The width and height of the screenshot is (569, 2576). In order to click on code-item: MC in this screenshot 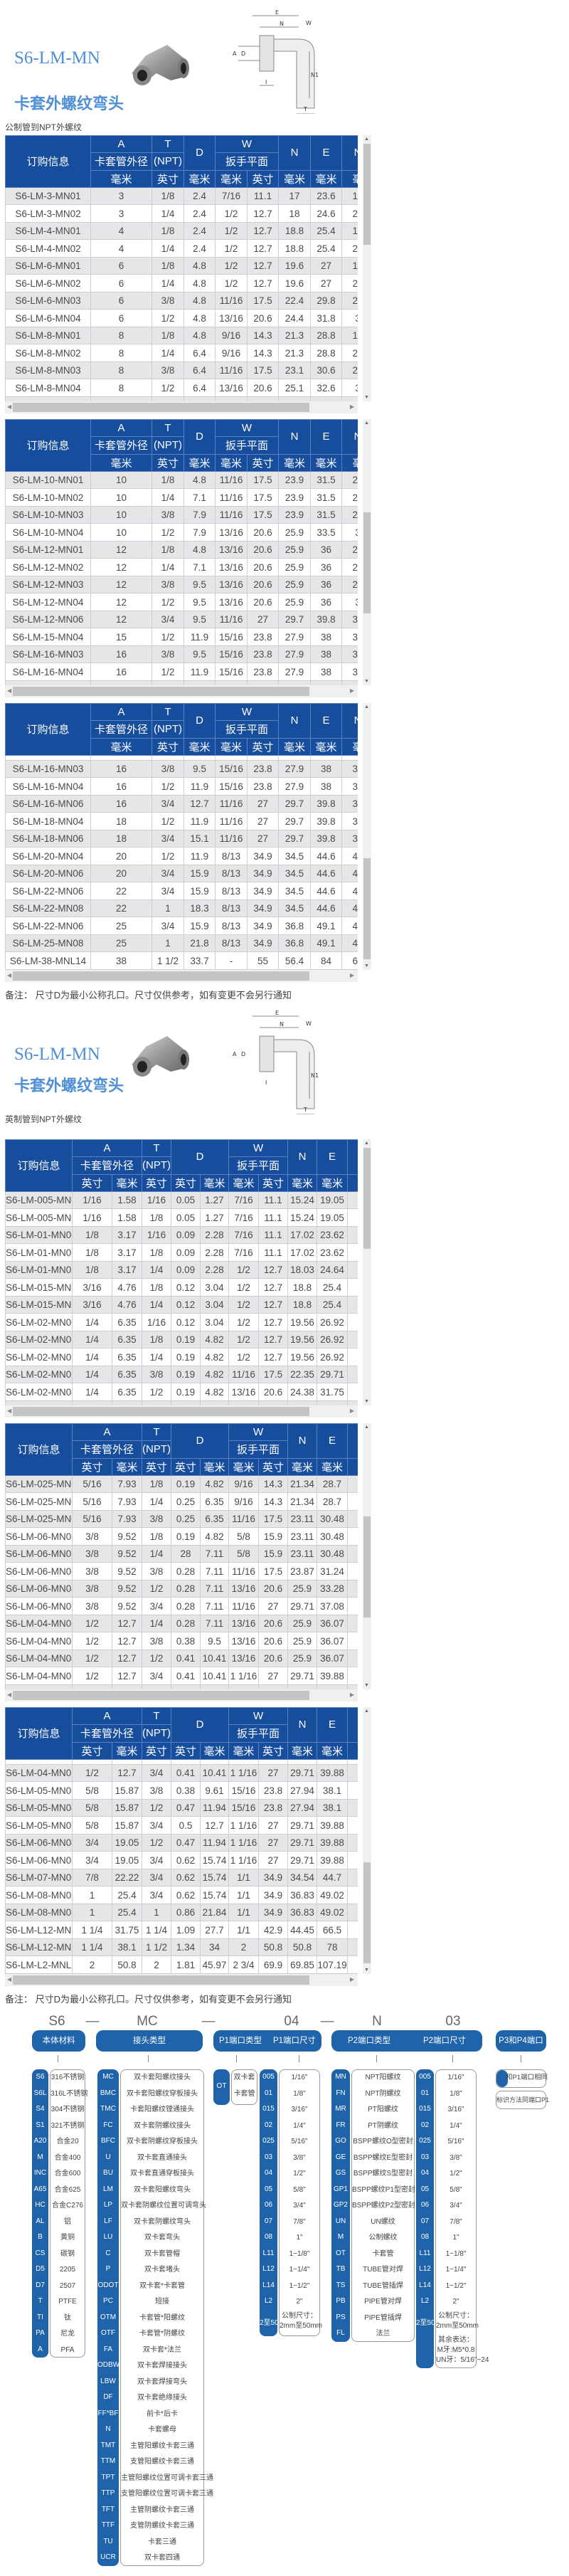, I will do `click(108, 2077)`.